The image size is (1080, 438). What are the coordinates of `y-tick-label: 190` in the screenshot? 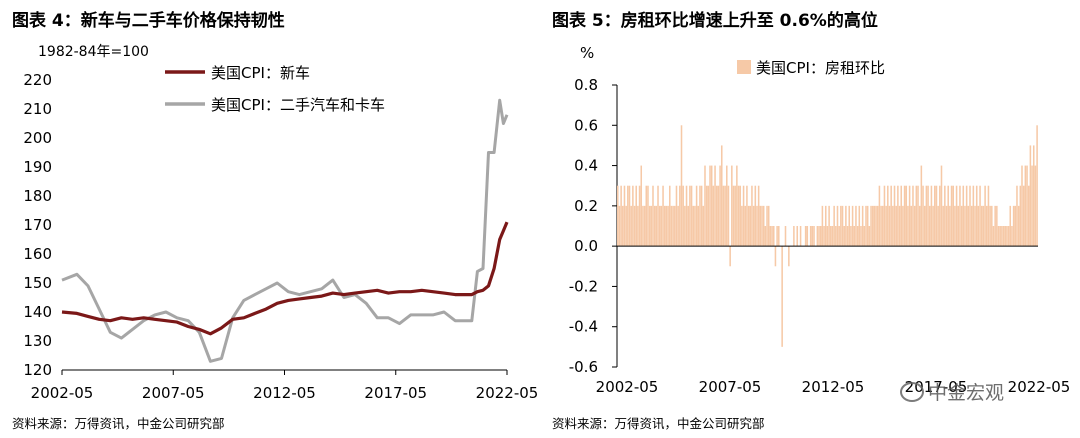 It's located at (37, 167).